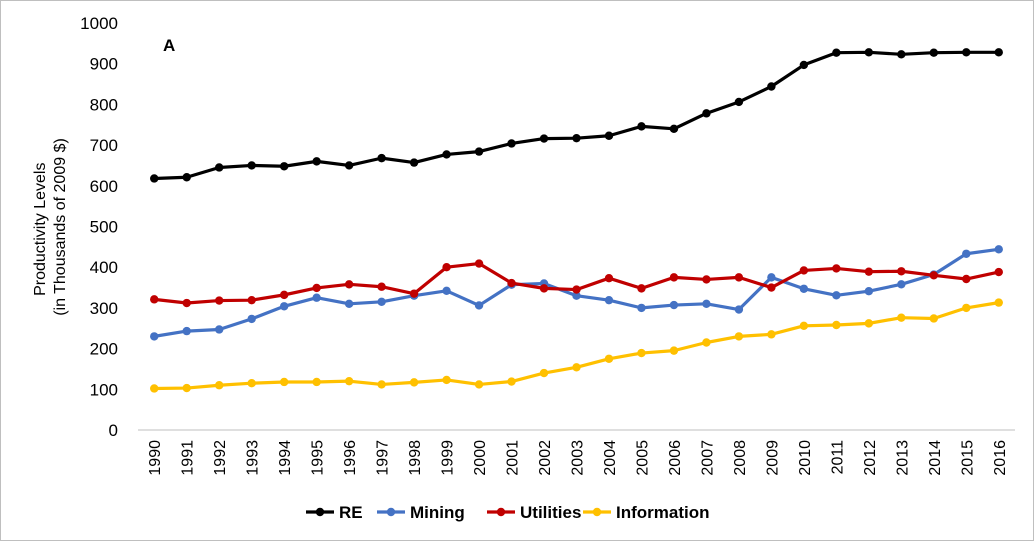 Image resolution: width=1034 pixels, height=541 pixels. I want to click on x-tick-label: 1991, so click(188, 458).